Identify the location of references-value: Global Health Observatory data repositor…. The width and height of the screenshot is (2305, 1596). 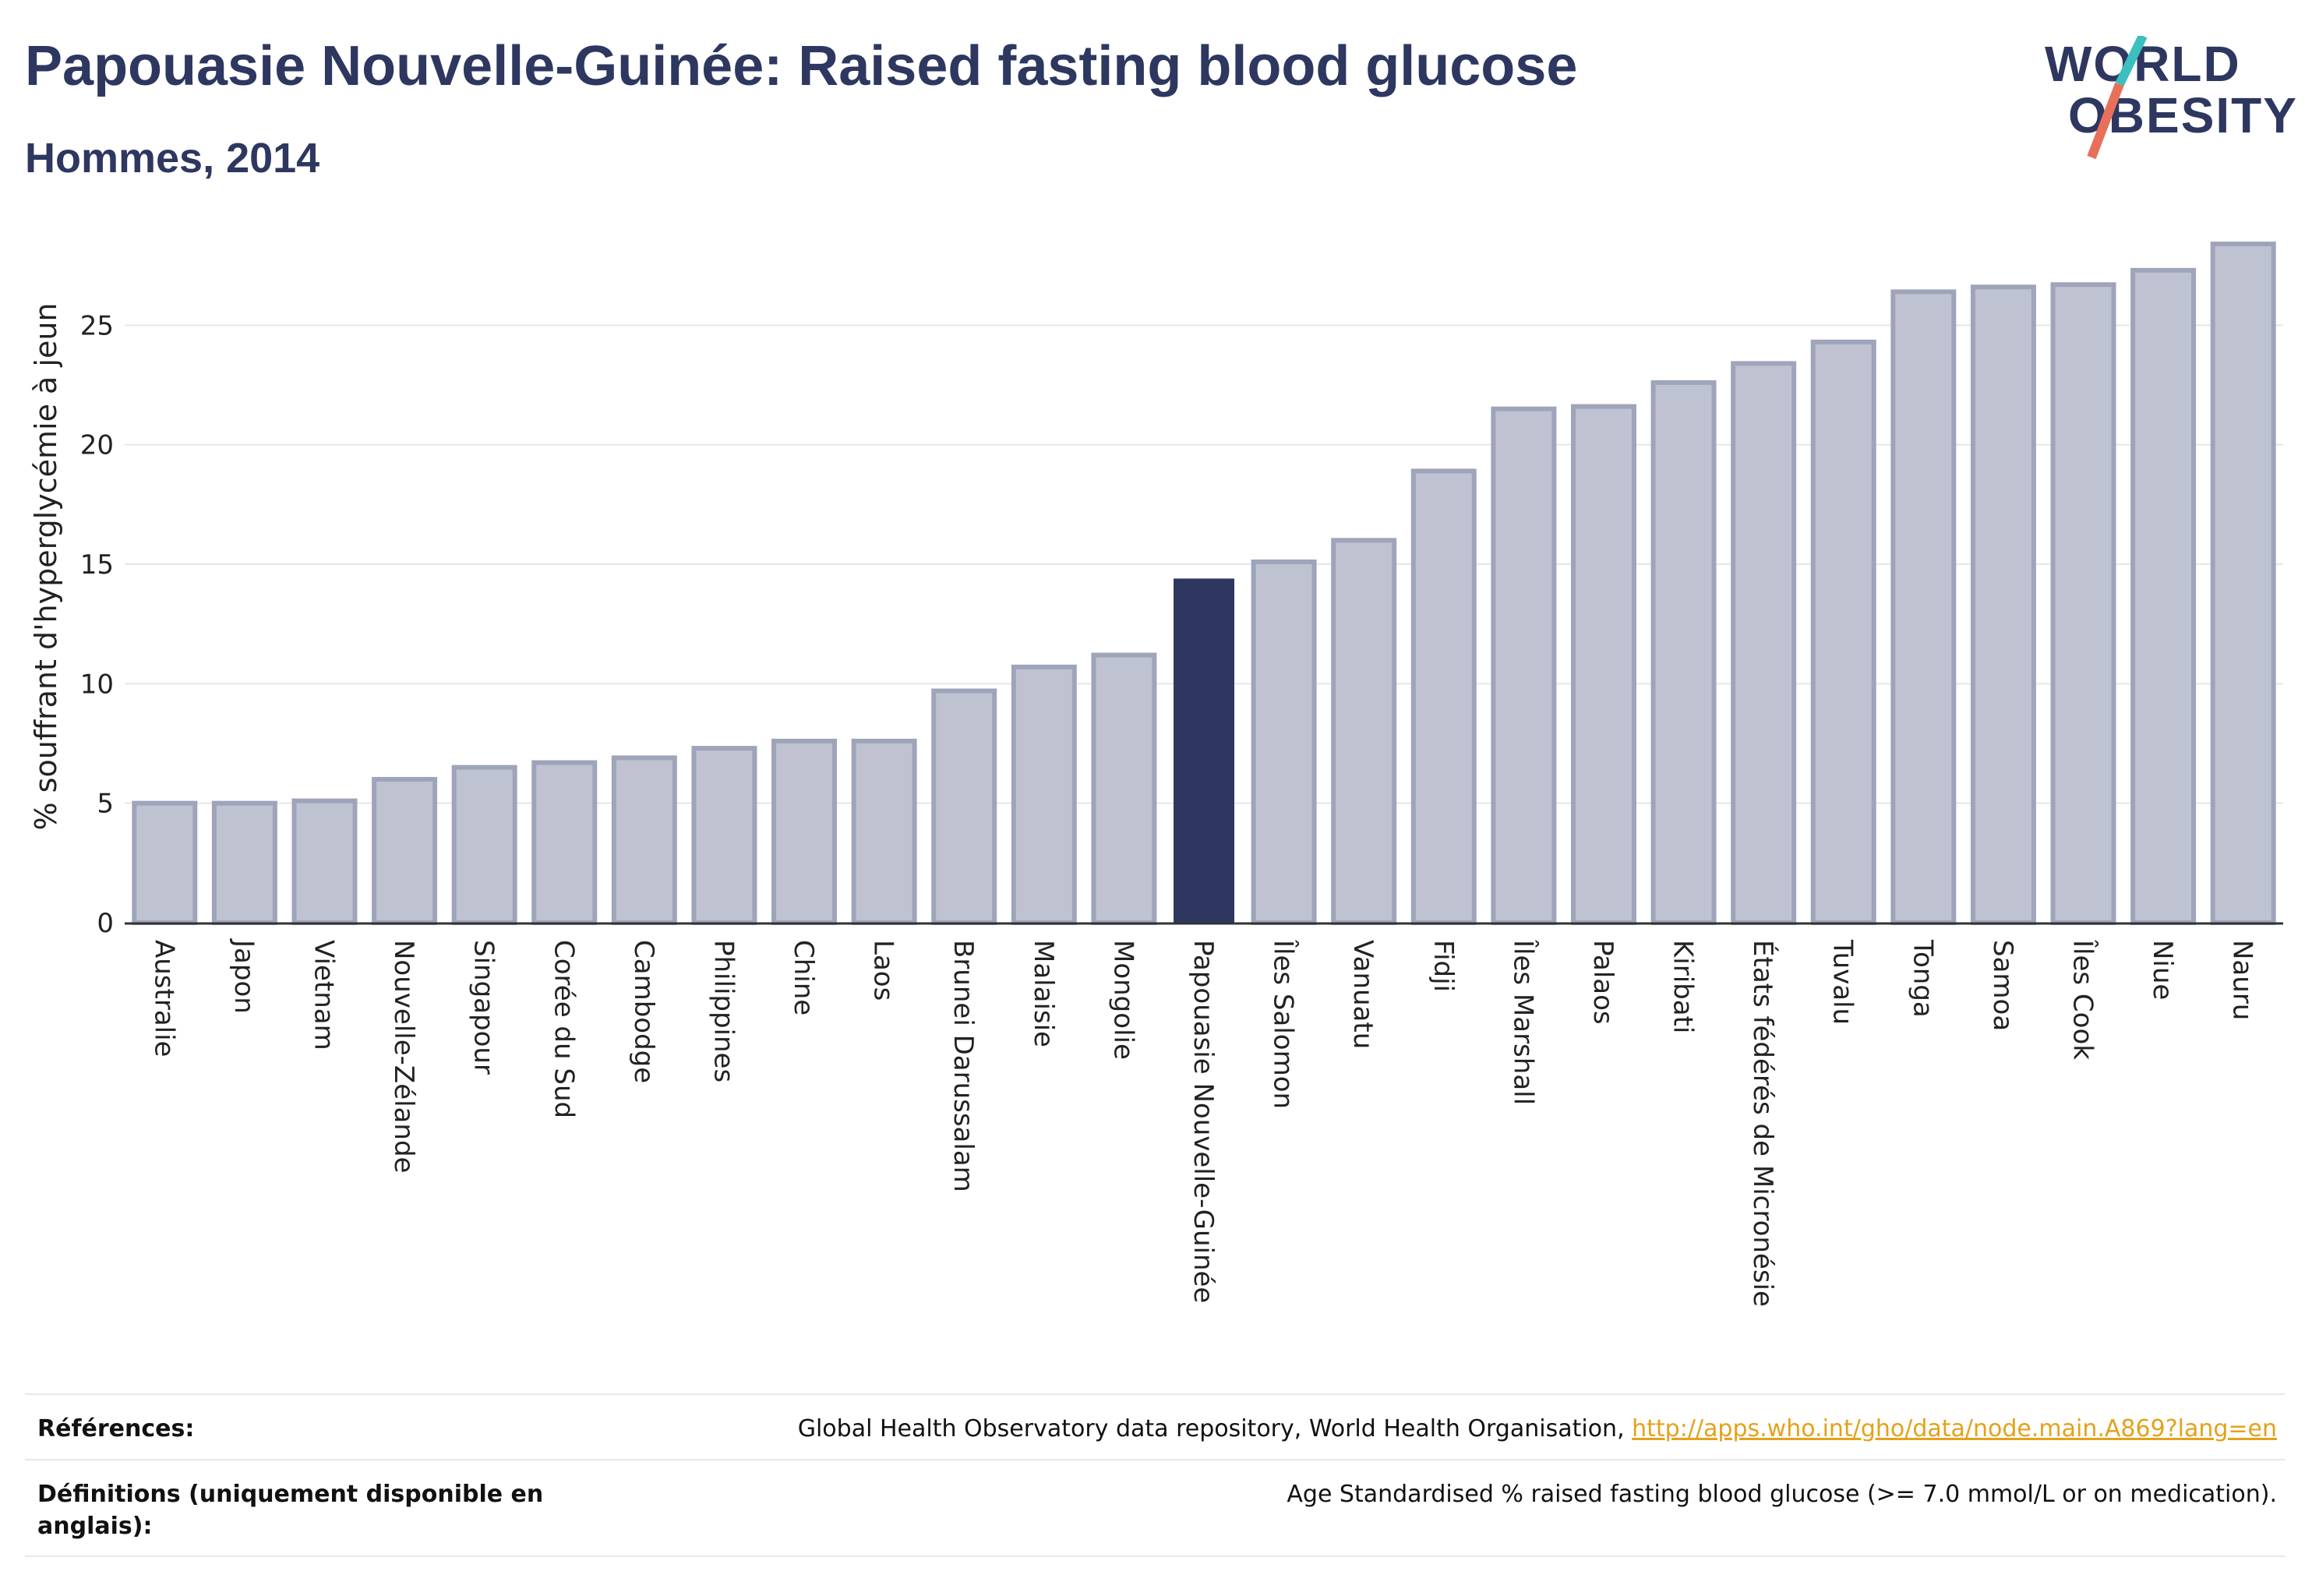
(1537, 1428).